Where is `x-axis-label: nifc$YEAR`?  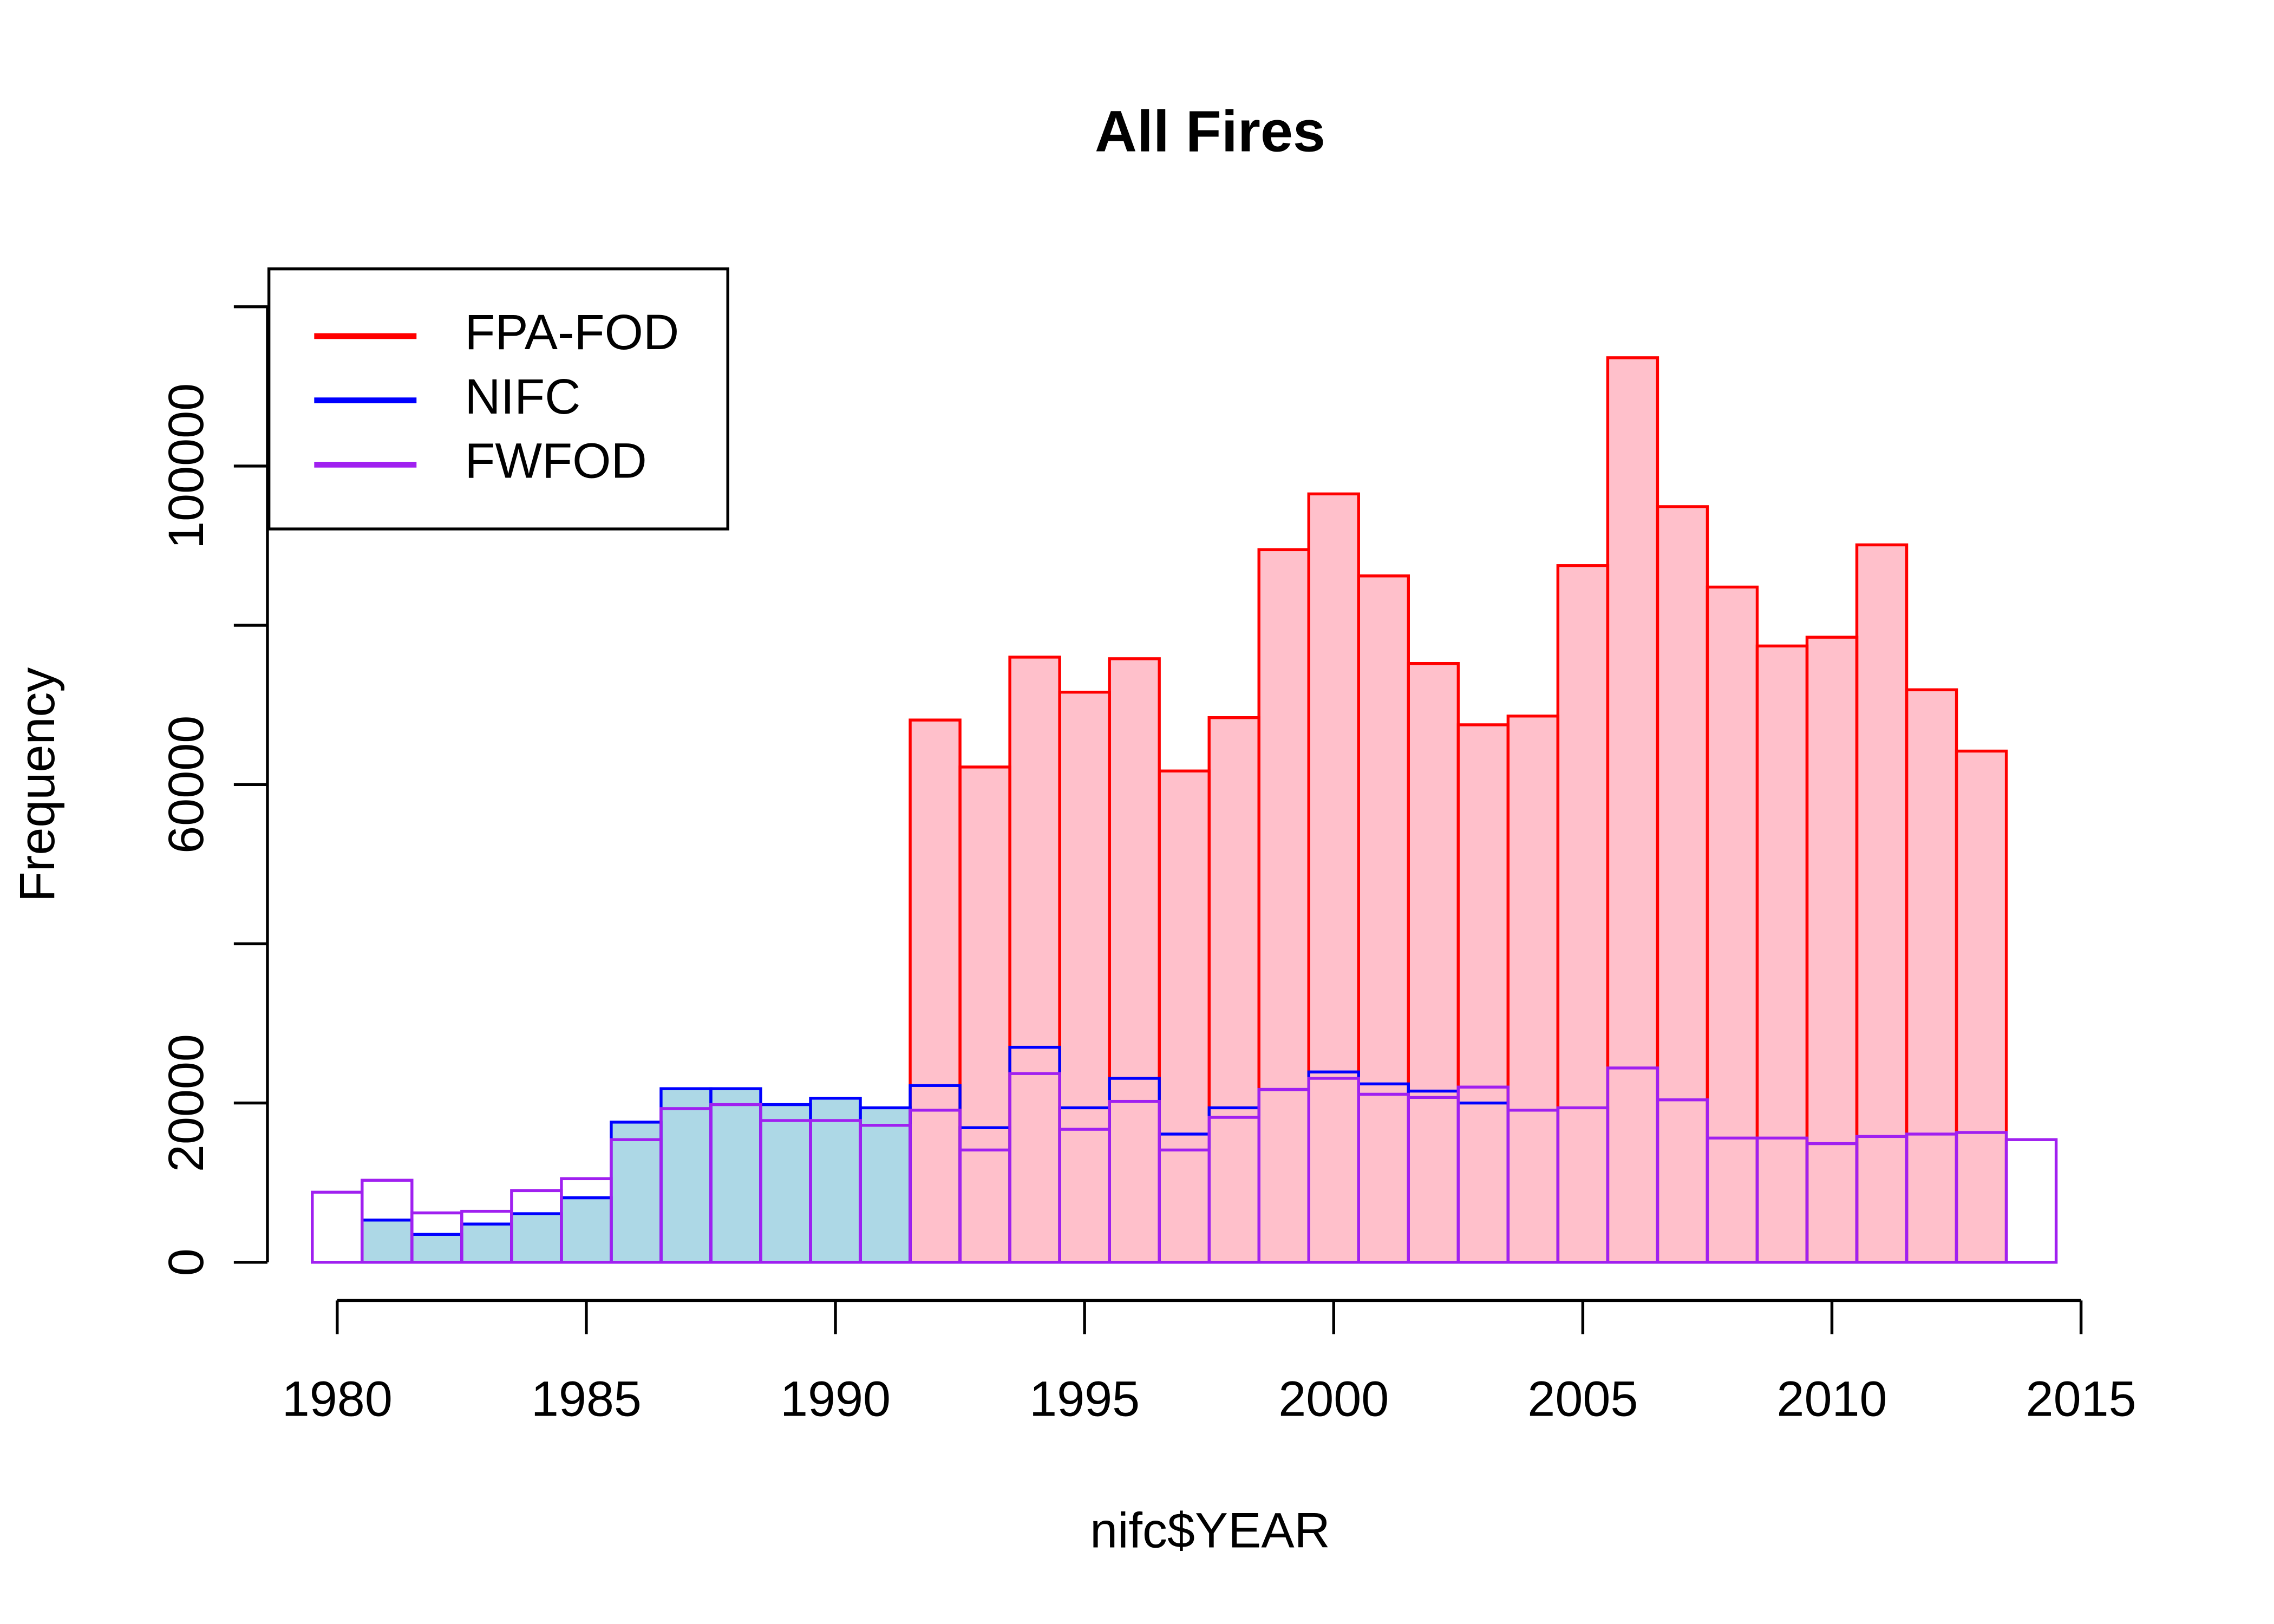
x-axis-label: nifc$YEAR is located at coordinates (1210, 1530).